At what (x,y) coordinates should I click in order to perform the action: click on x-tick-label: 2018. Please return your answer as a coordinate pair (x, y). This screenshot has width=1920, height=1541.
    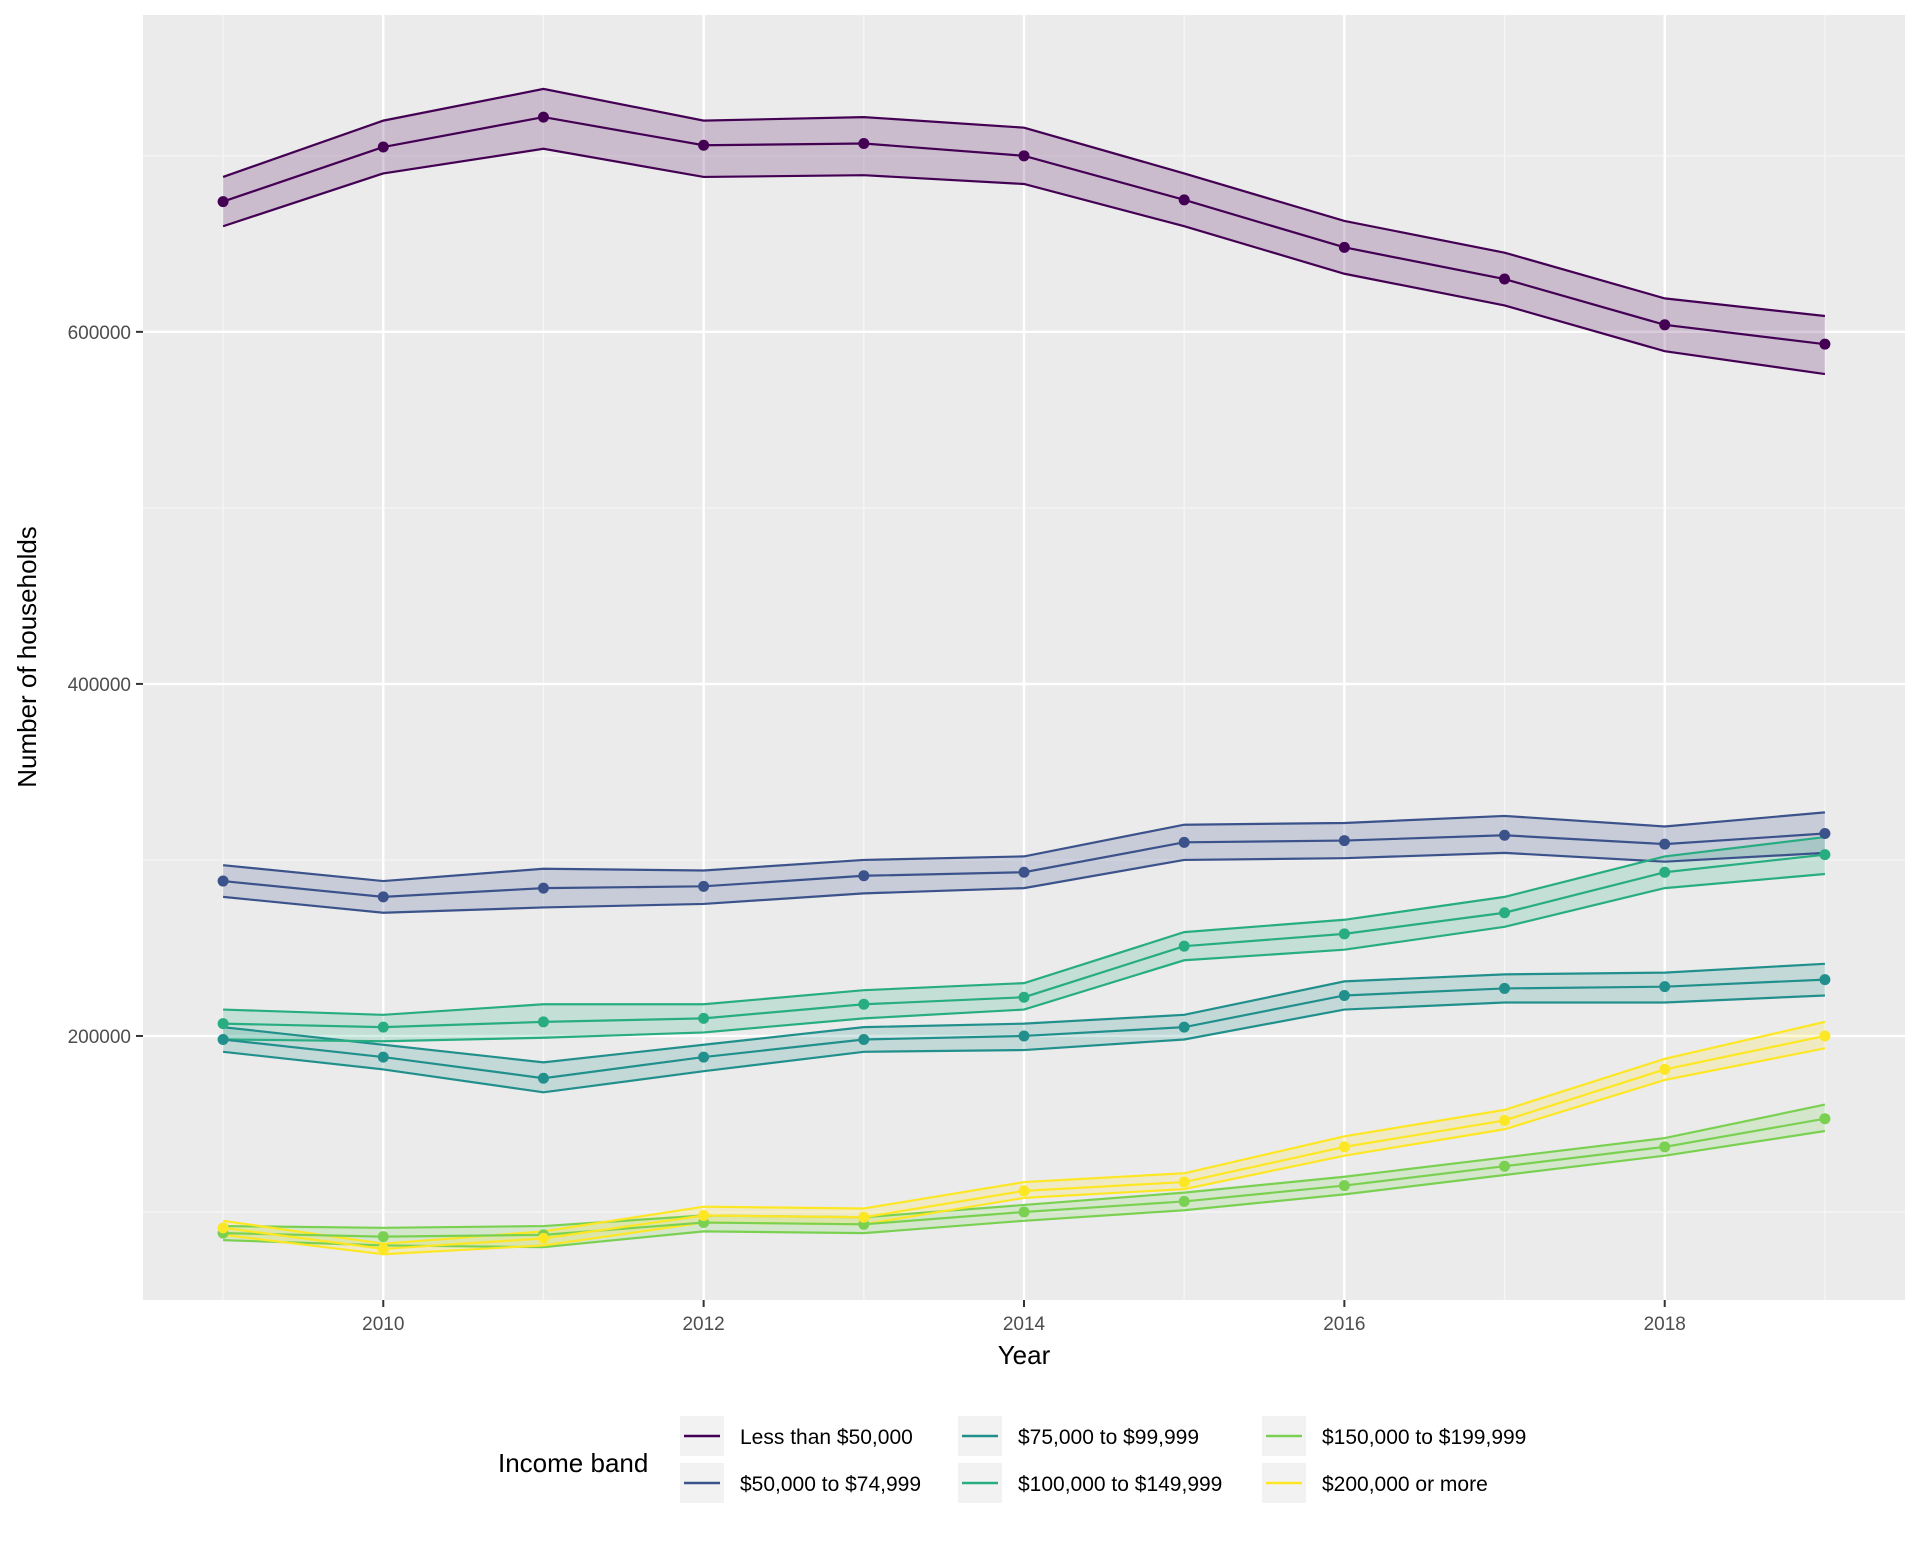
    Looking at the image, I should click on (1665, 1324).